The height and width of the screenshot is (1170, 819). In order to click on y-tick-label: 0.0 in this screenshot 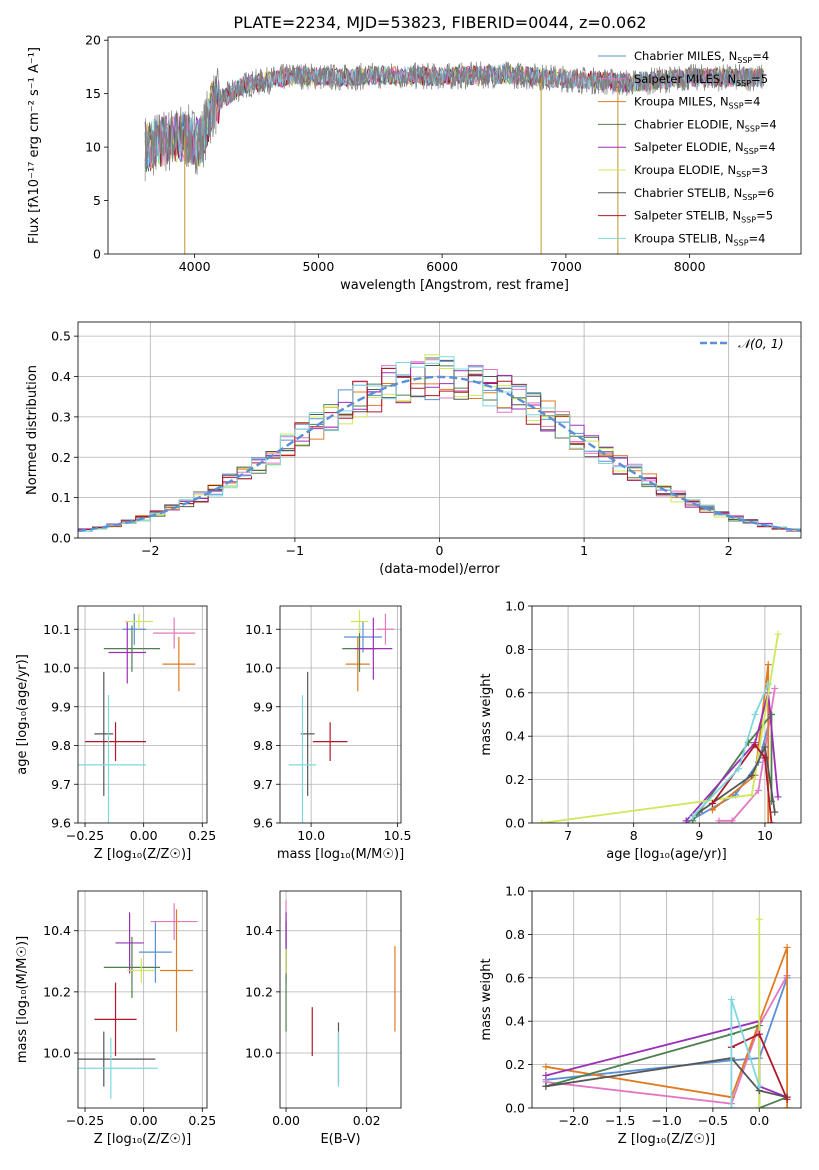, I will do `click(61, 538)`.